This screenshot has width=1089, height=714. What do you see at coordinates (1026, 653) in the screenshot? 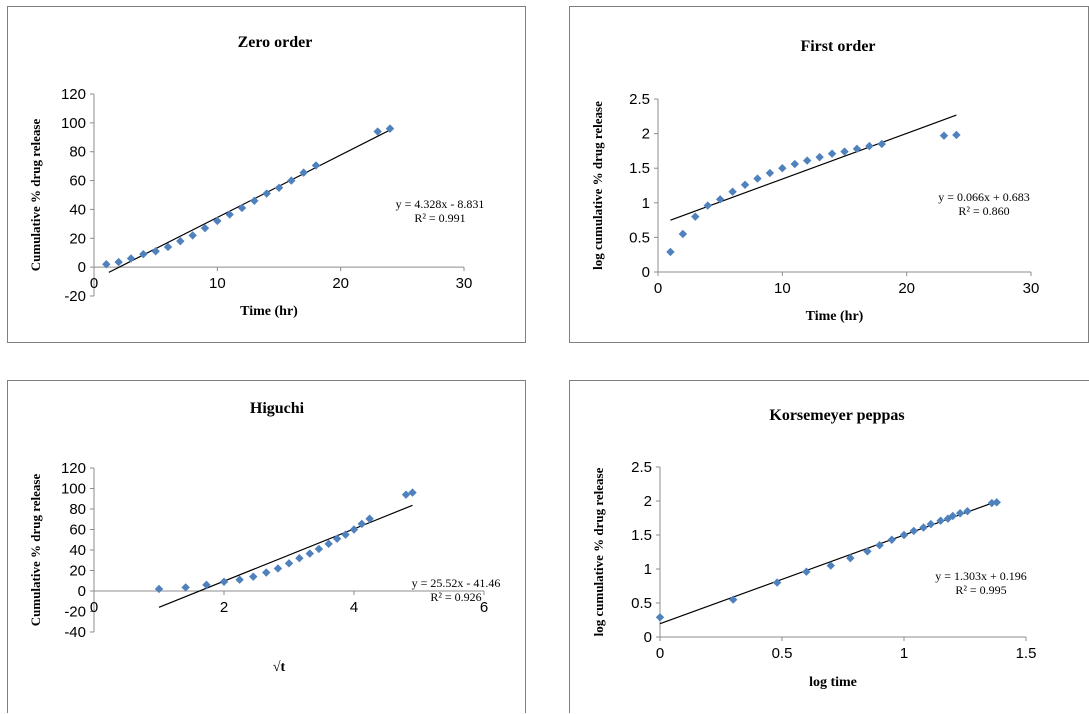
I see `korsmeyer-peppas-x-tick-label: 1.5` at bounding box center [1026, 653].